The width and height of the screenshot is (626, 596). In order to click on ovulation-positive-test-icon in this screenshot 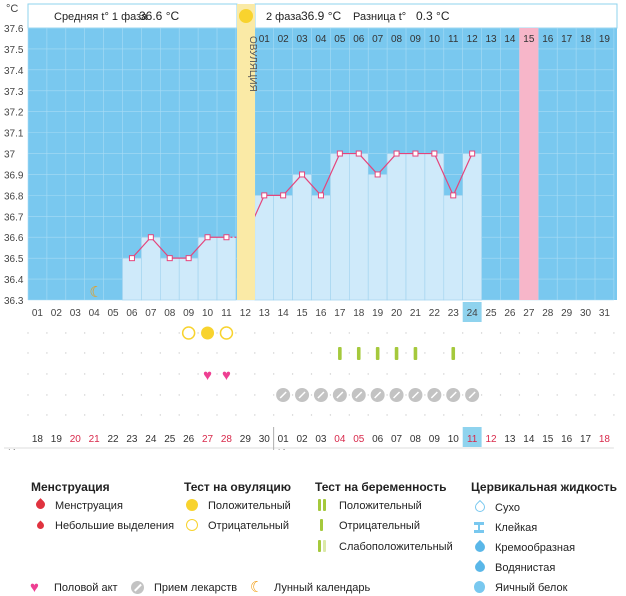, I will do `click(208, 333)`.